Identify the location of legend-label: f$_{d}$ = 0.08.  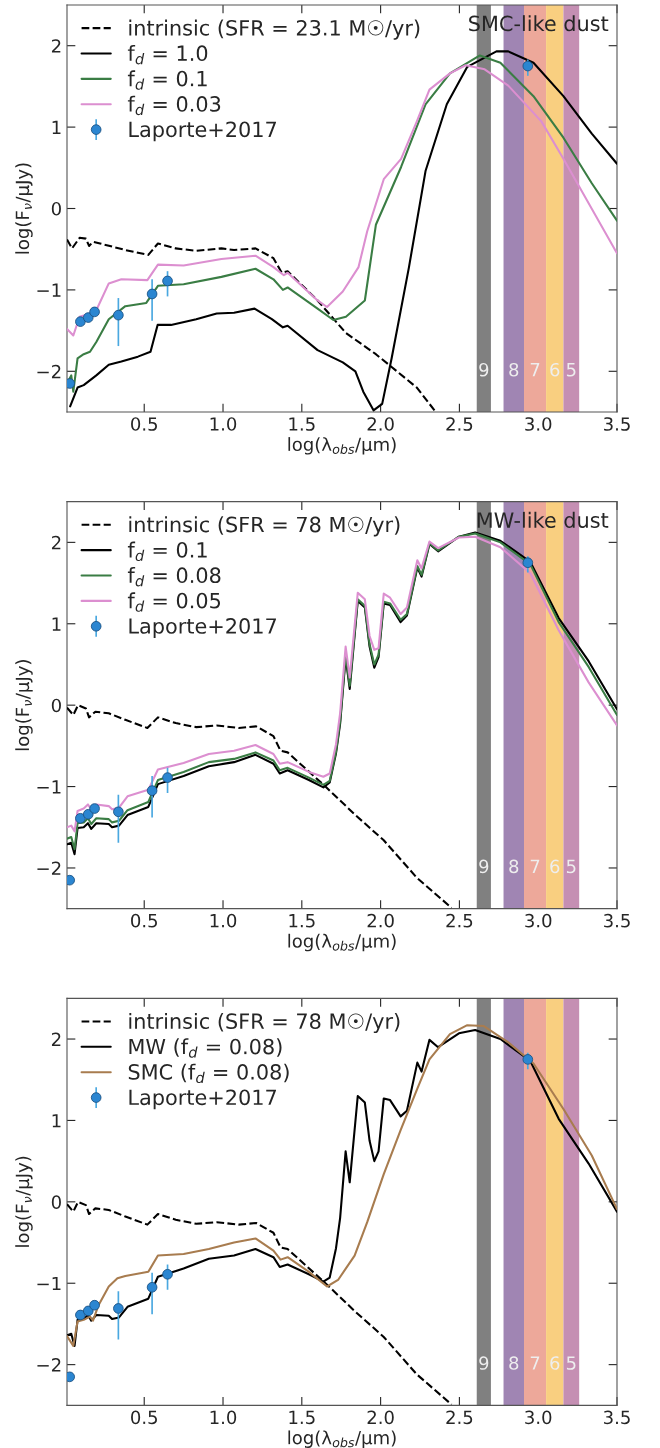
(174, 576).